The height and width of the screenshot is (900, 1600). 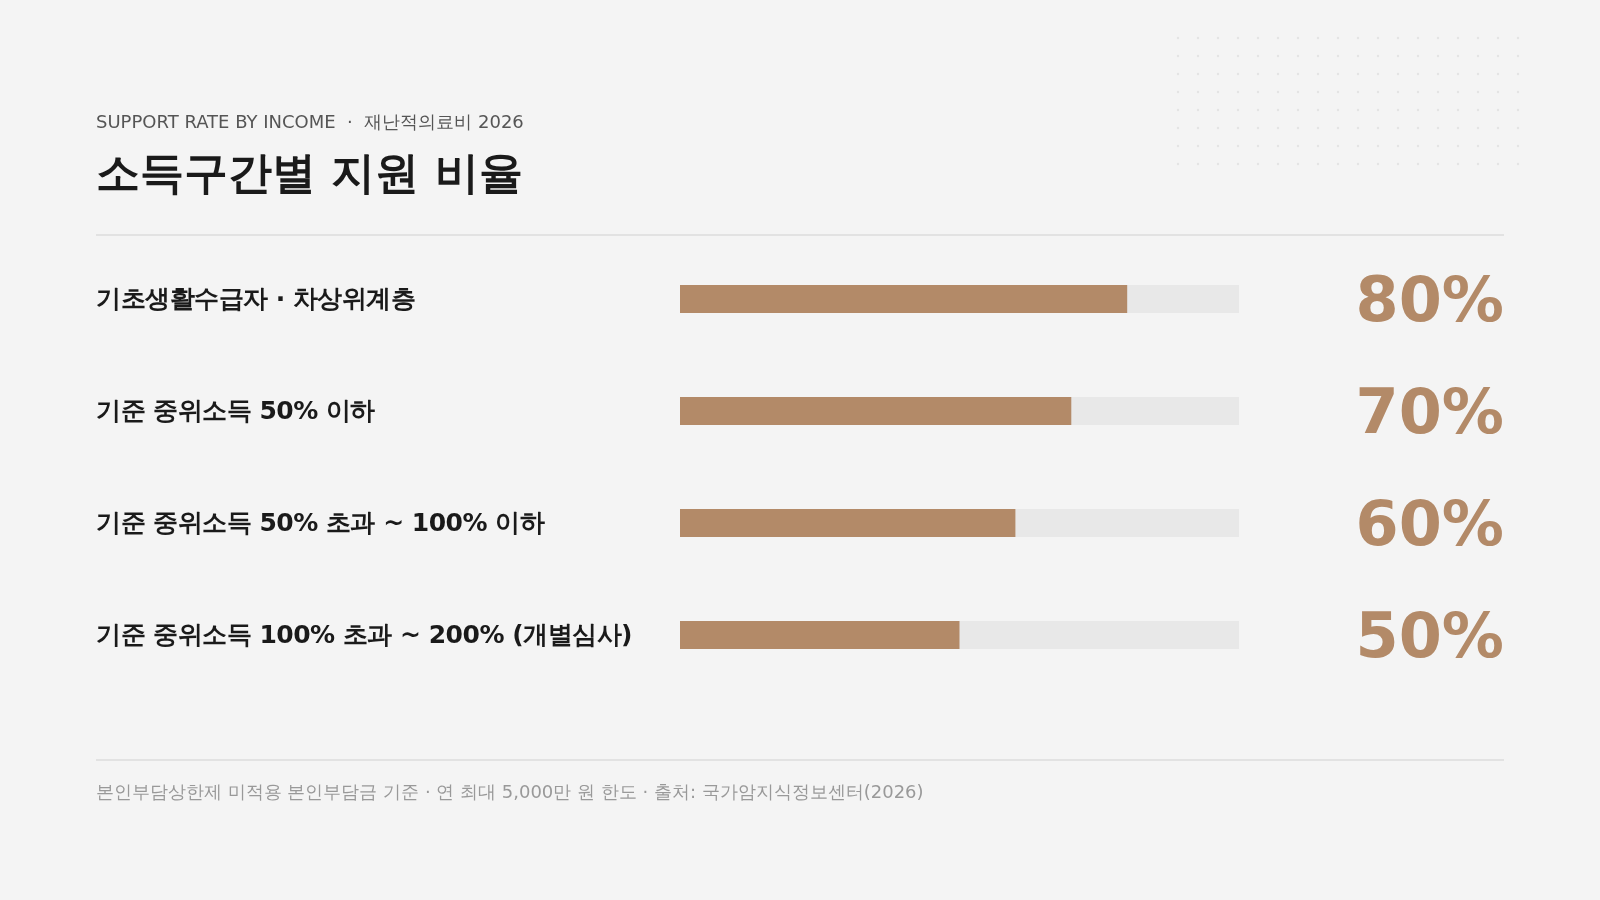 I want to click on y-tick-label: 기준 중위소득 50% 초과 ~ 100% 이하, so click(x=320, y=522).